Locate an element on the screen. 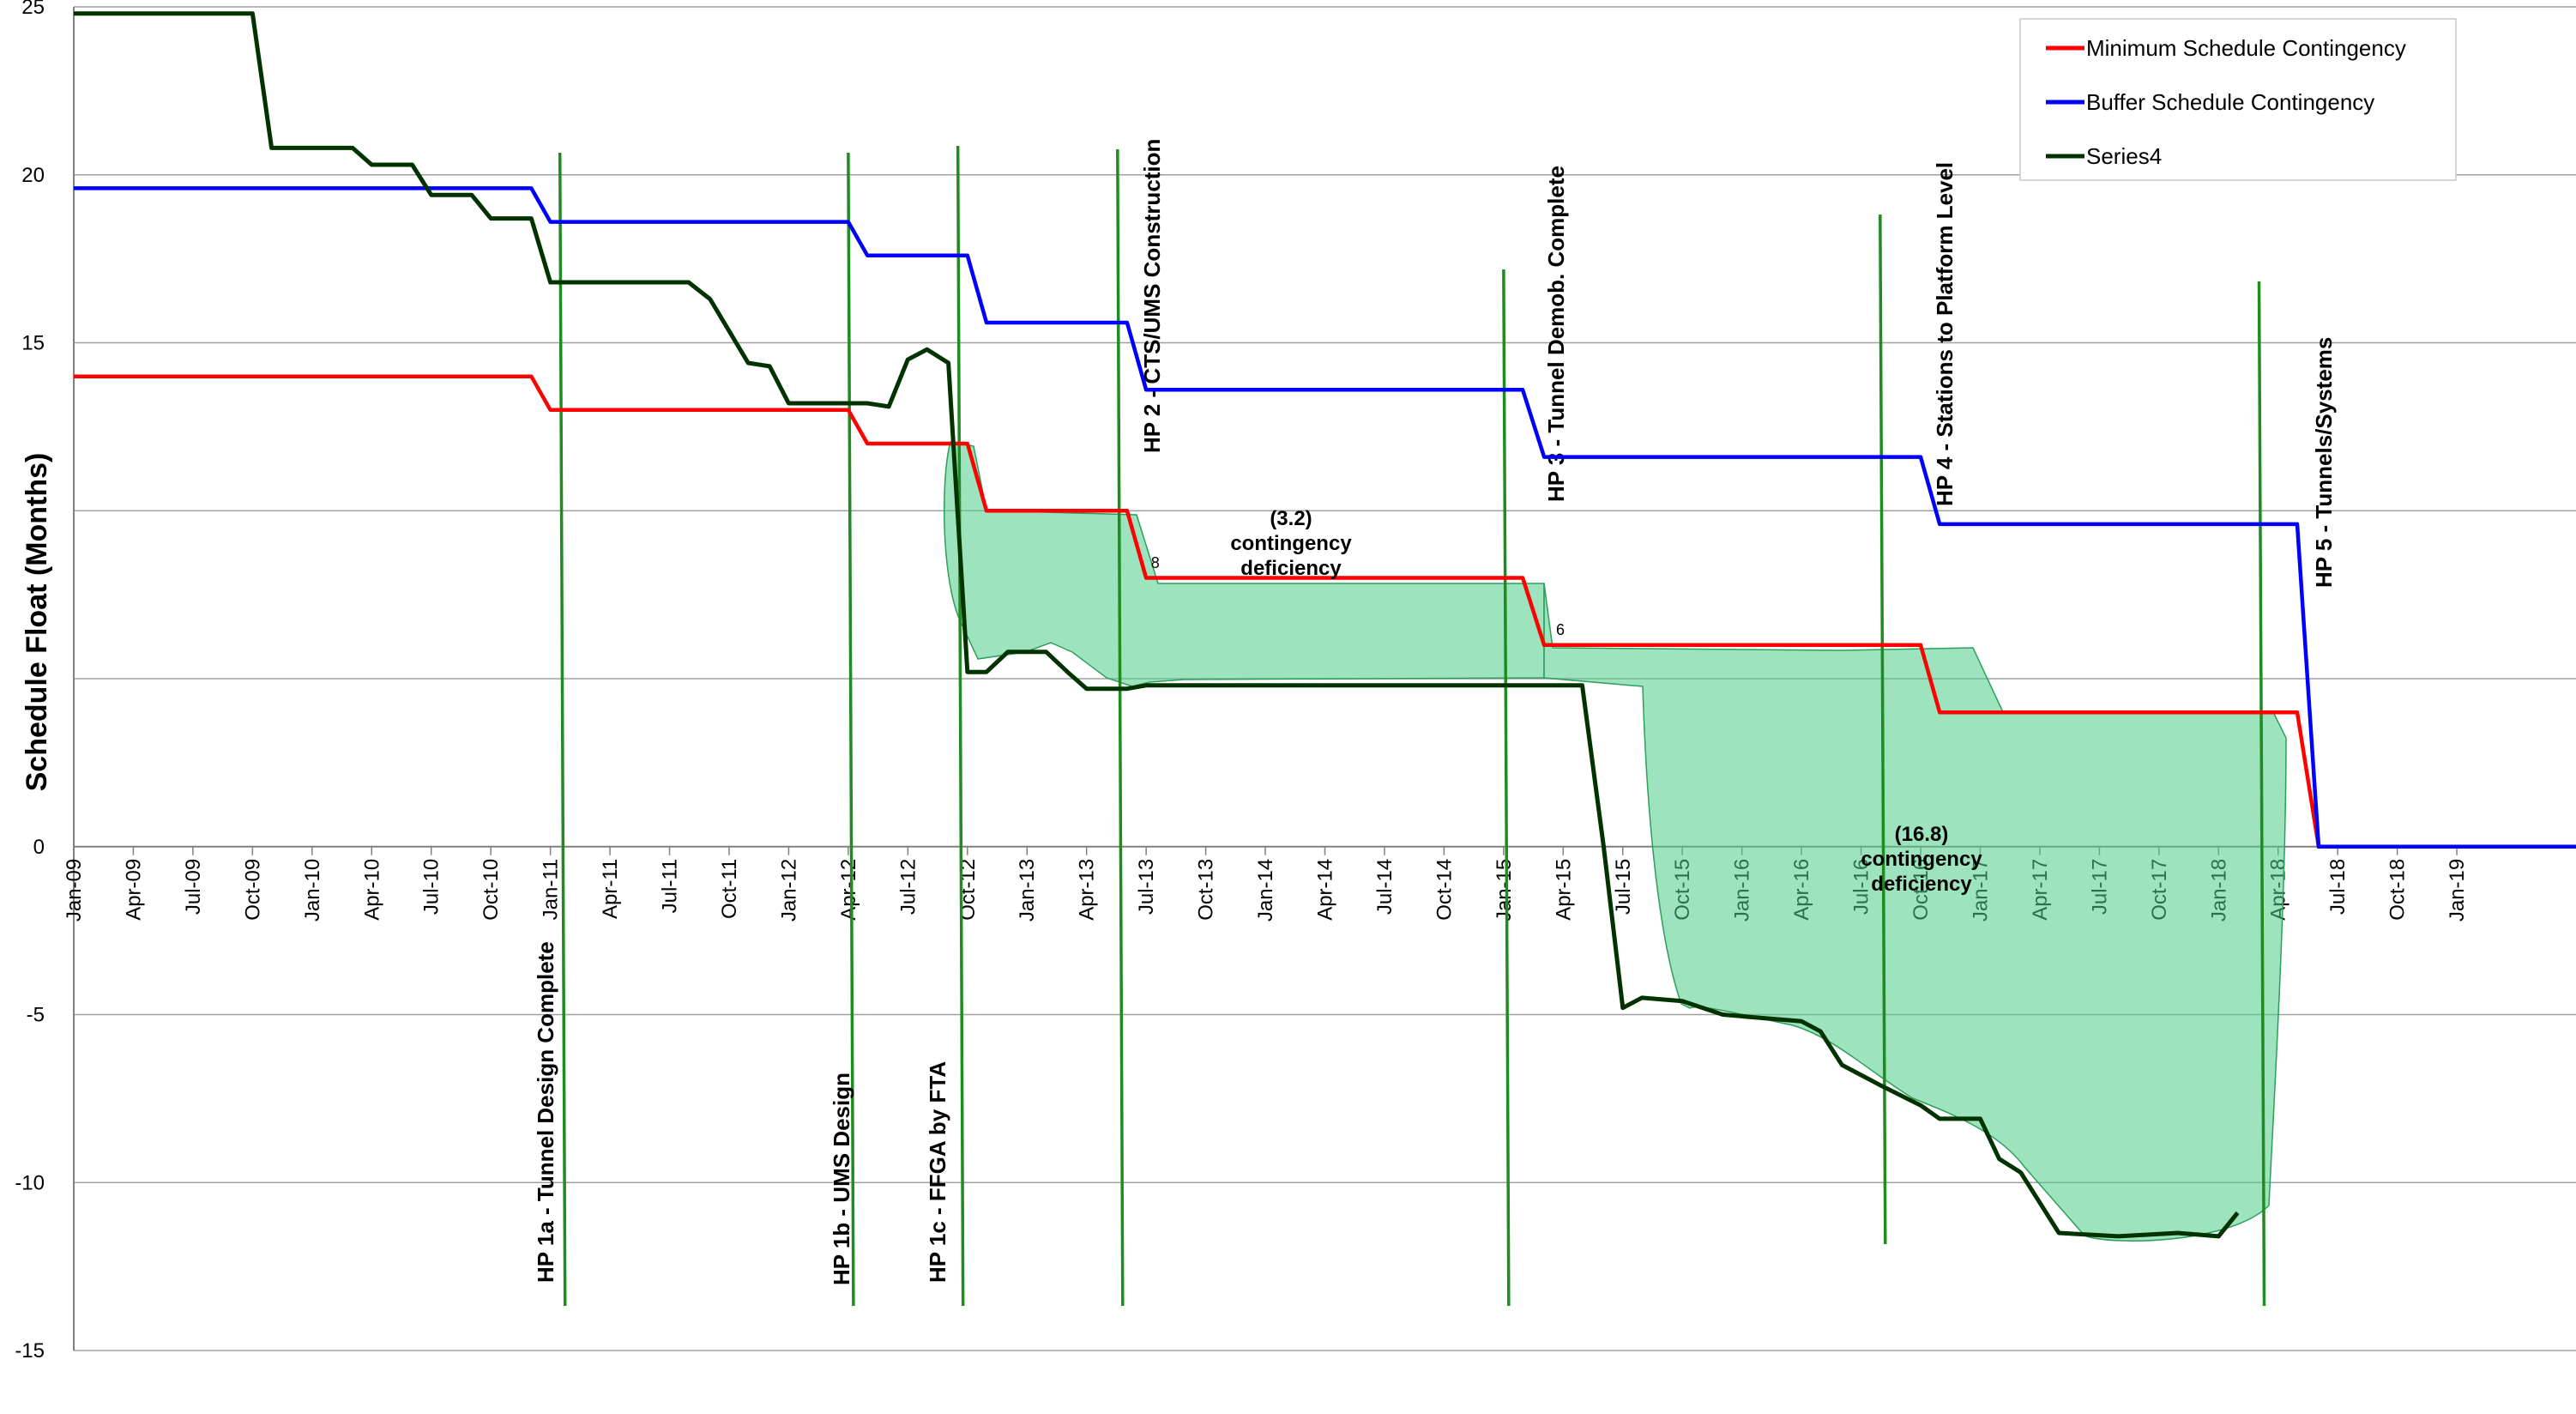  x-tick-label: Oct-14 is located at coordinates (1444, 890).